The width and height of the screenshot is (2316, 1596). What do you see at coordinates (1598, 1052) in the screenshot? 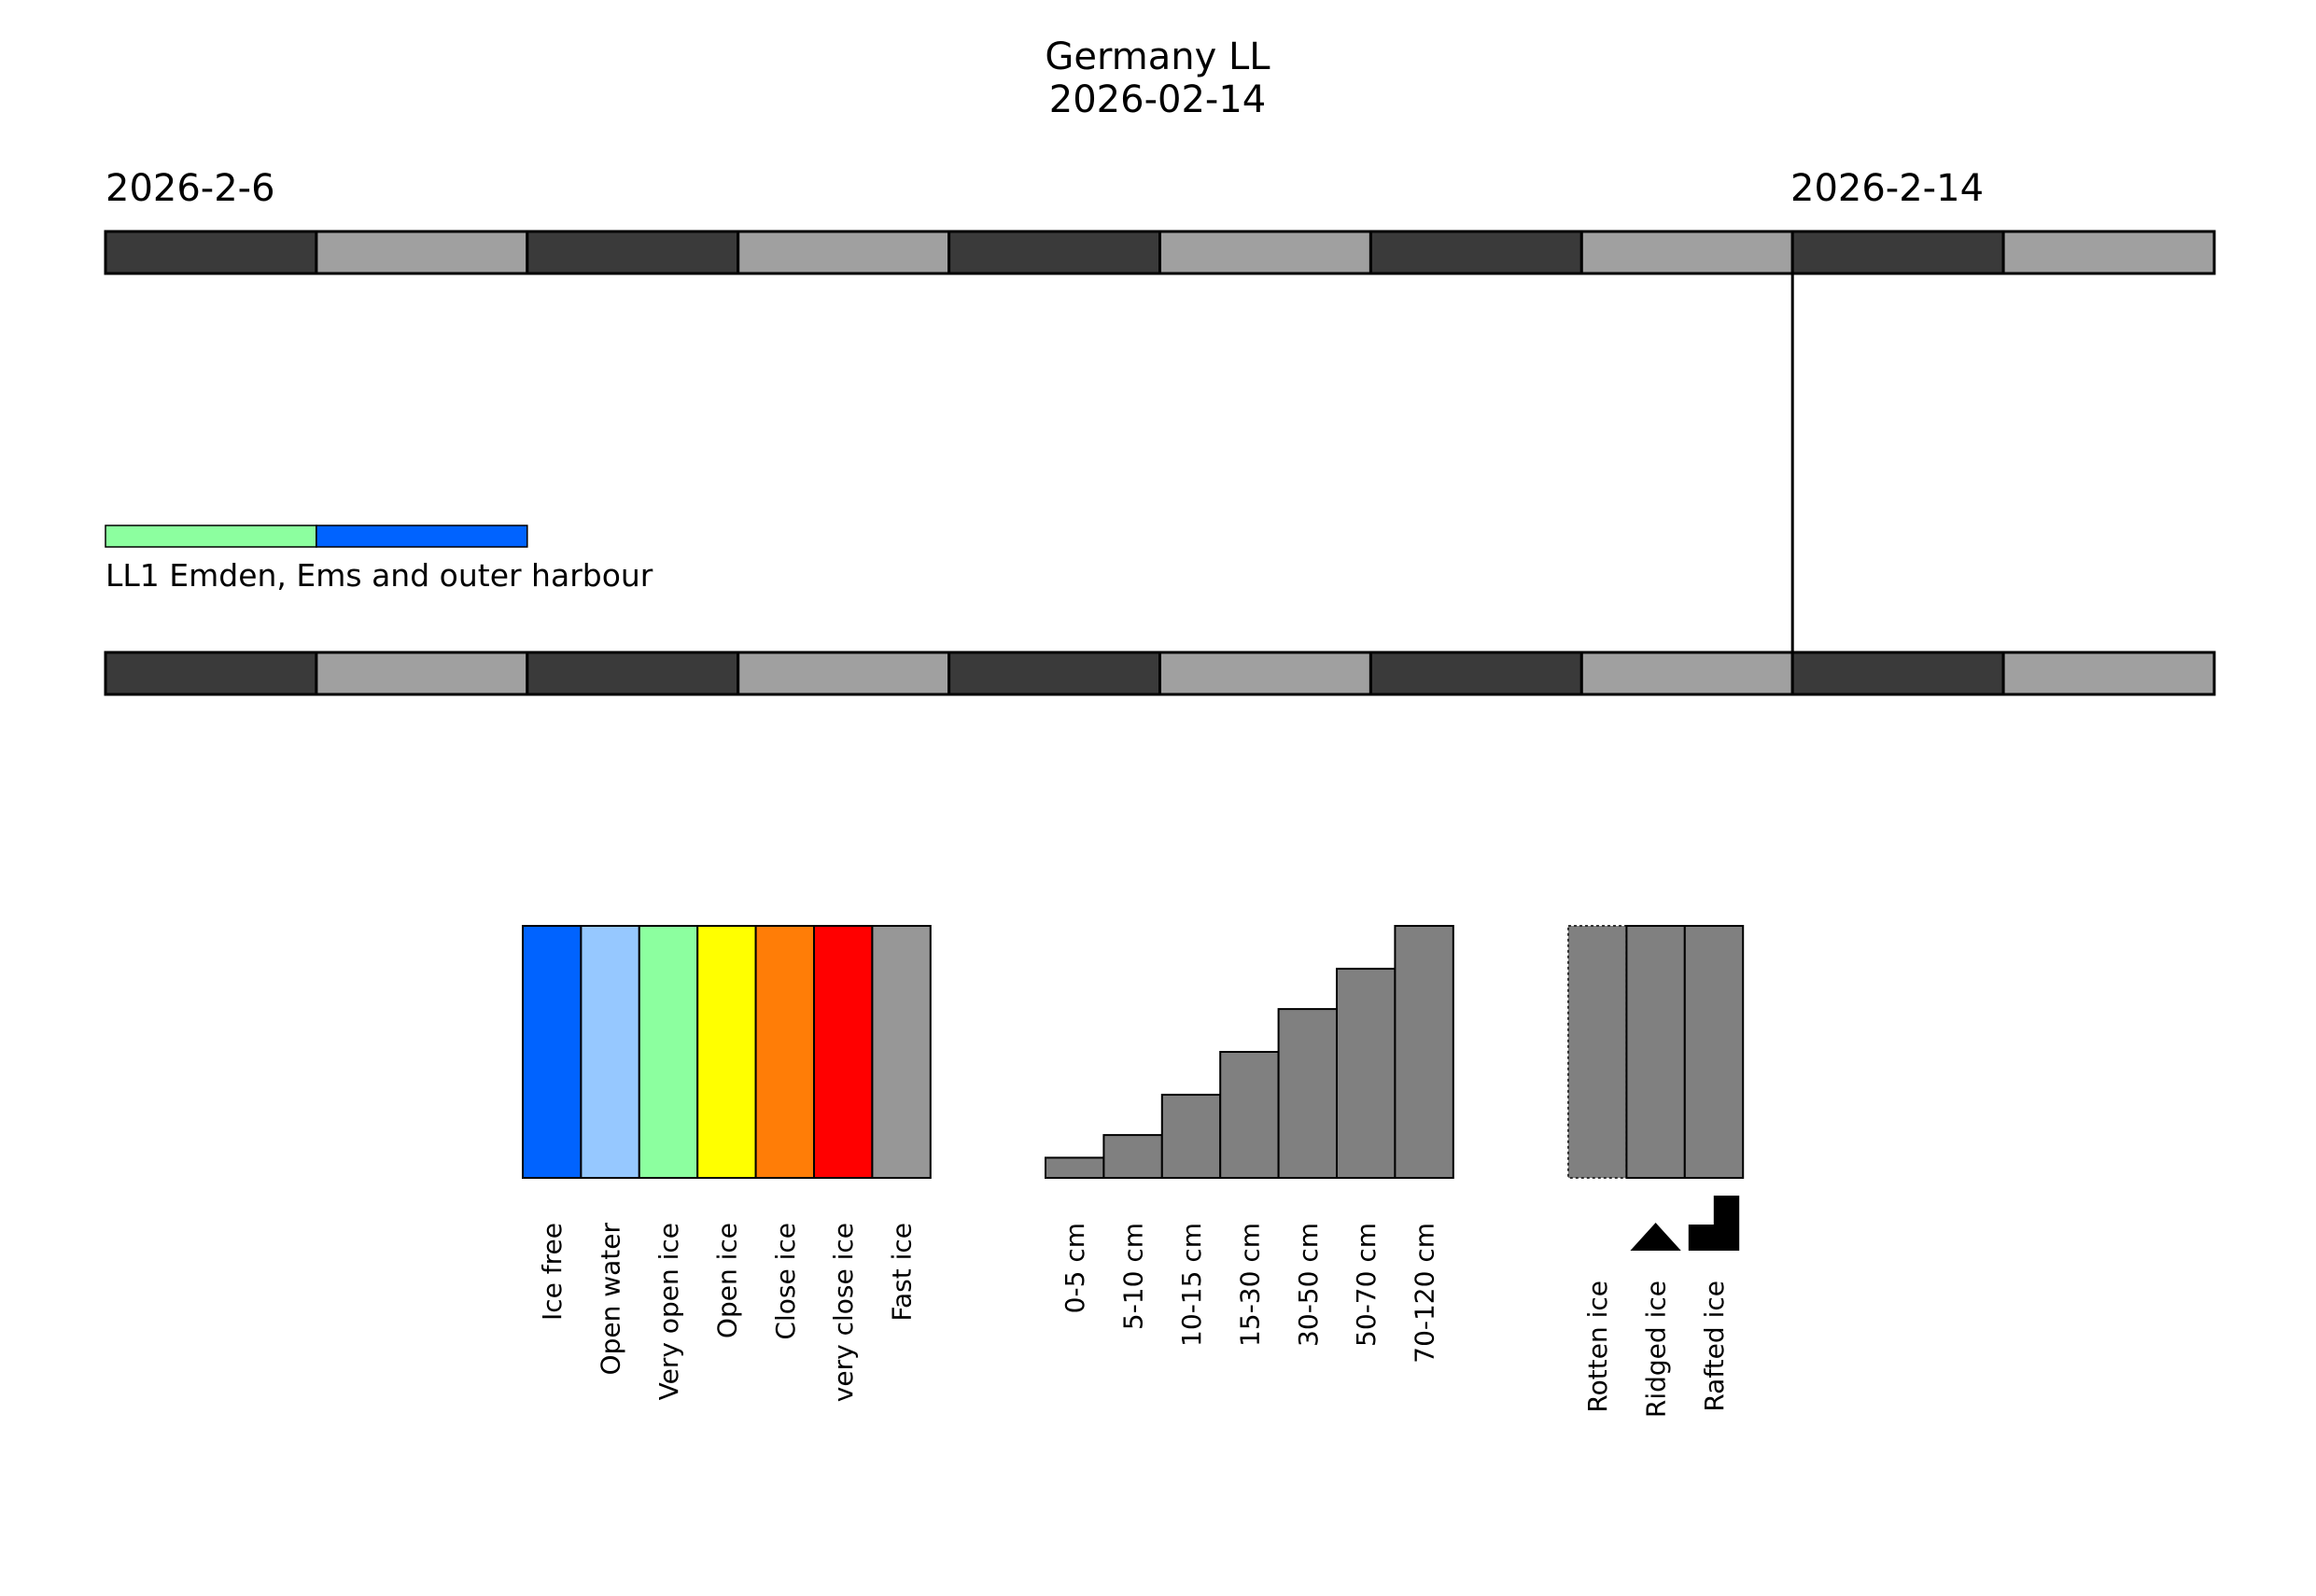
I see `legend-icetype-rotten-ice` at bounding box center [1598, 1052].